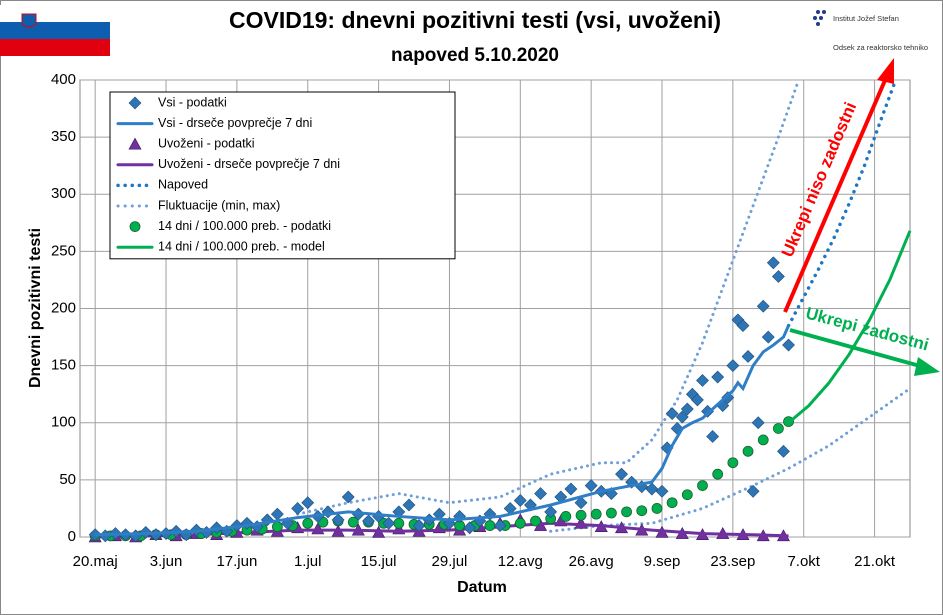  Describe the element at coordinates (803, 561) in the screenshot. I see `x-tick-label: 7.okt` at that location.